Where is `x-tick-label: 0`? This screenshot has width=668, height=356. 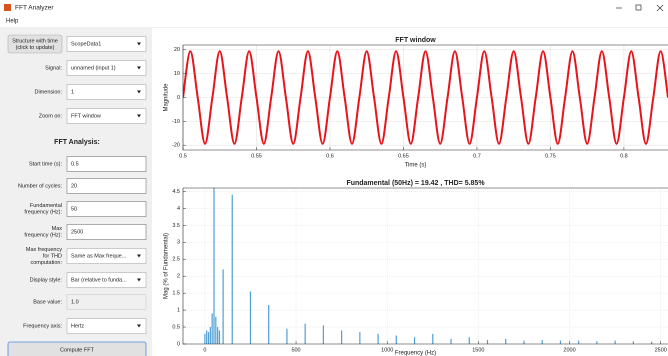 x-tick-label: 0 is located at coordinates (204, 350).